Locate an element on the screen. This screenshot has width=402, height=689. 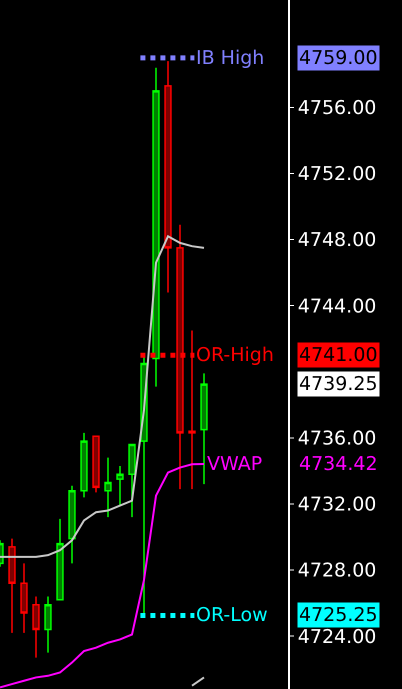
y-tick-label: 4732.00 is located at coordinates (337, 505).